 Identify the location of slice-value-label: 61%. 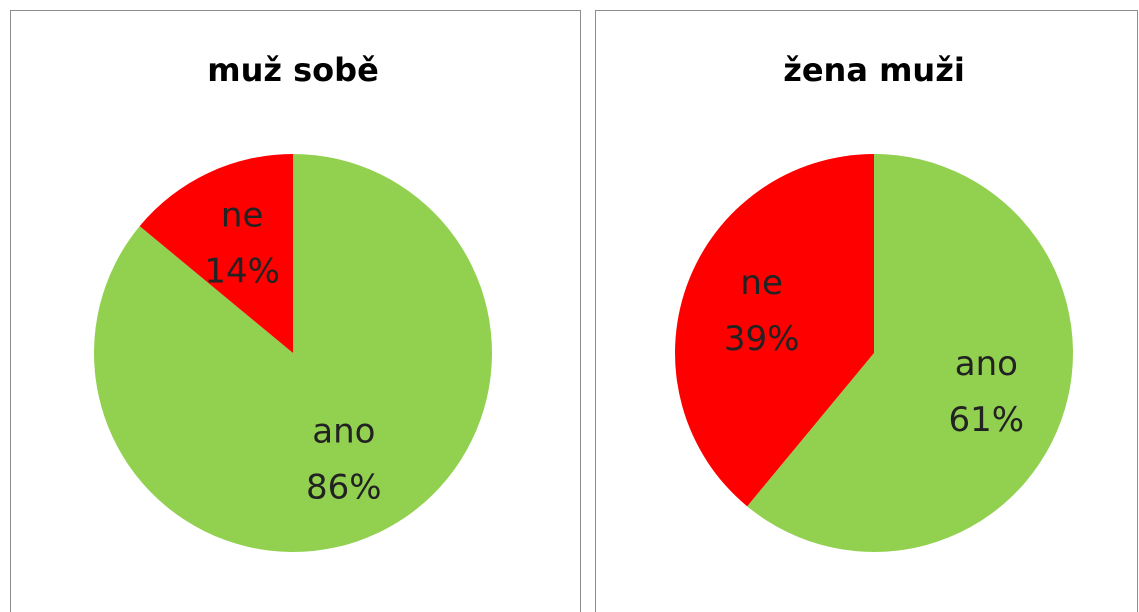
(987, 420).